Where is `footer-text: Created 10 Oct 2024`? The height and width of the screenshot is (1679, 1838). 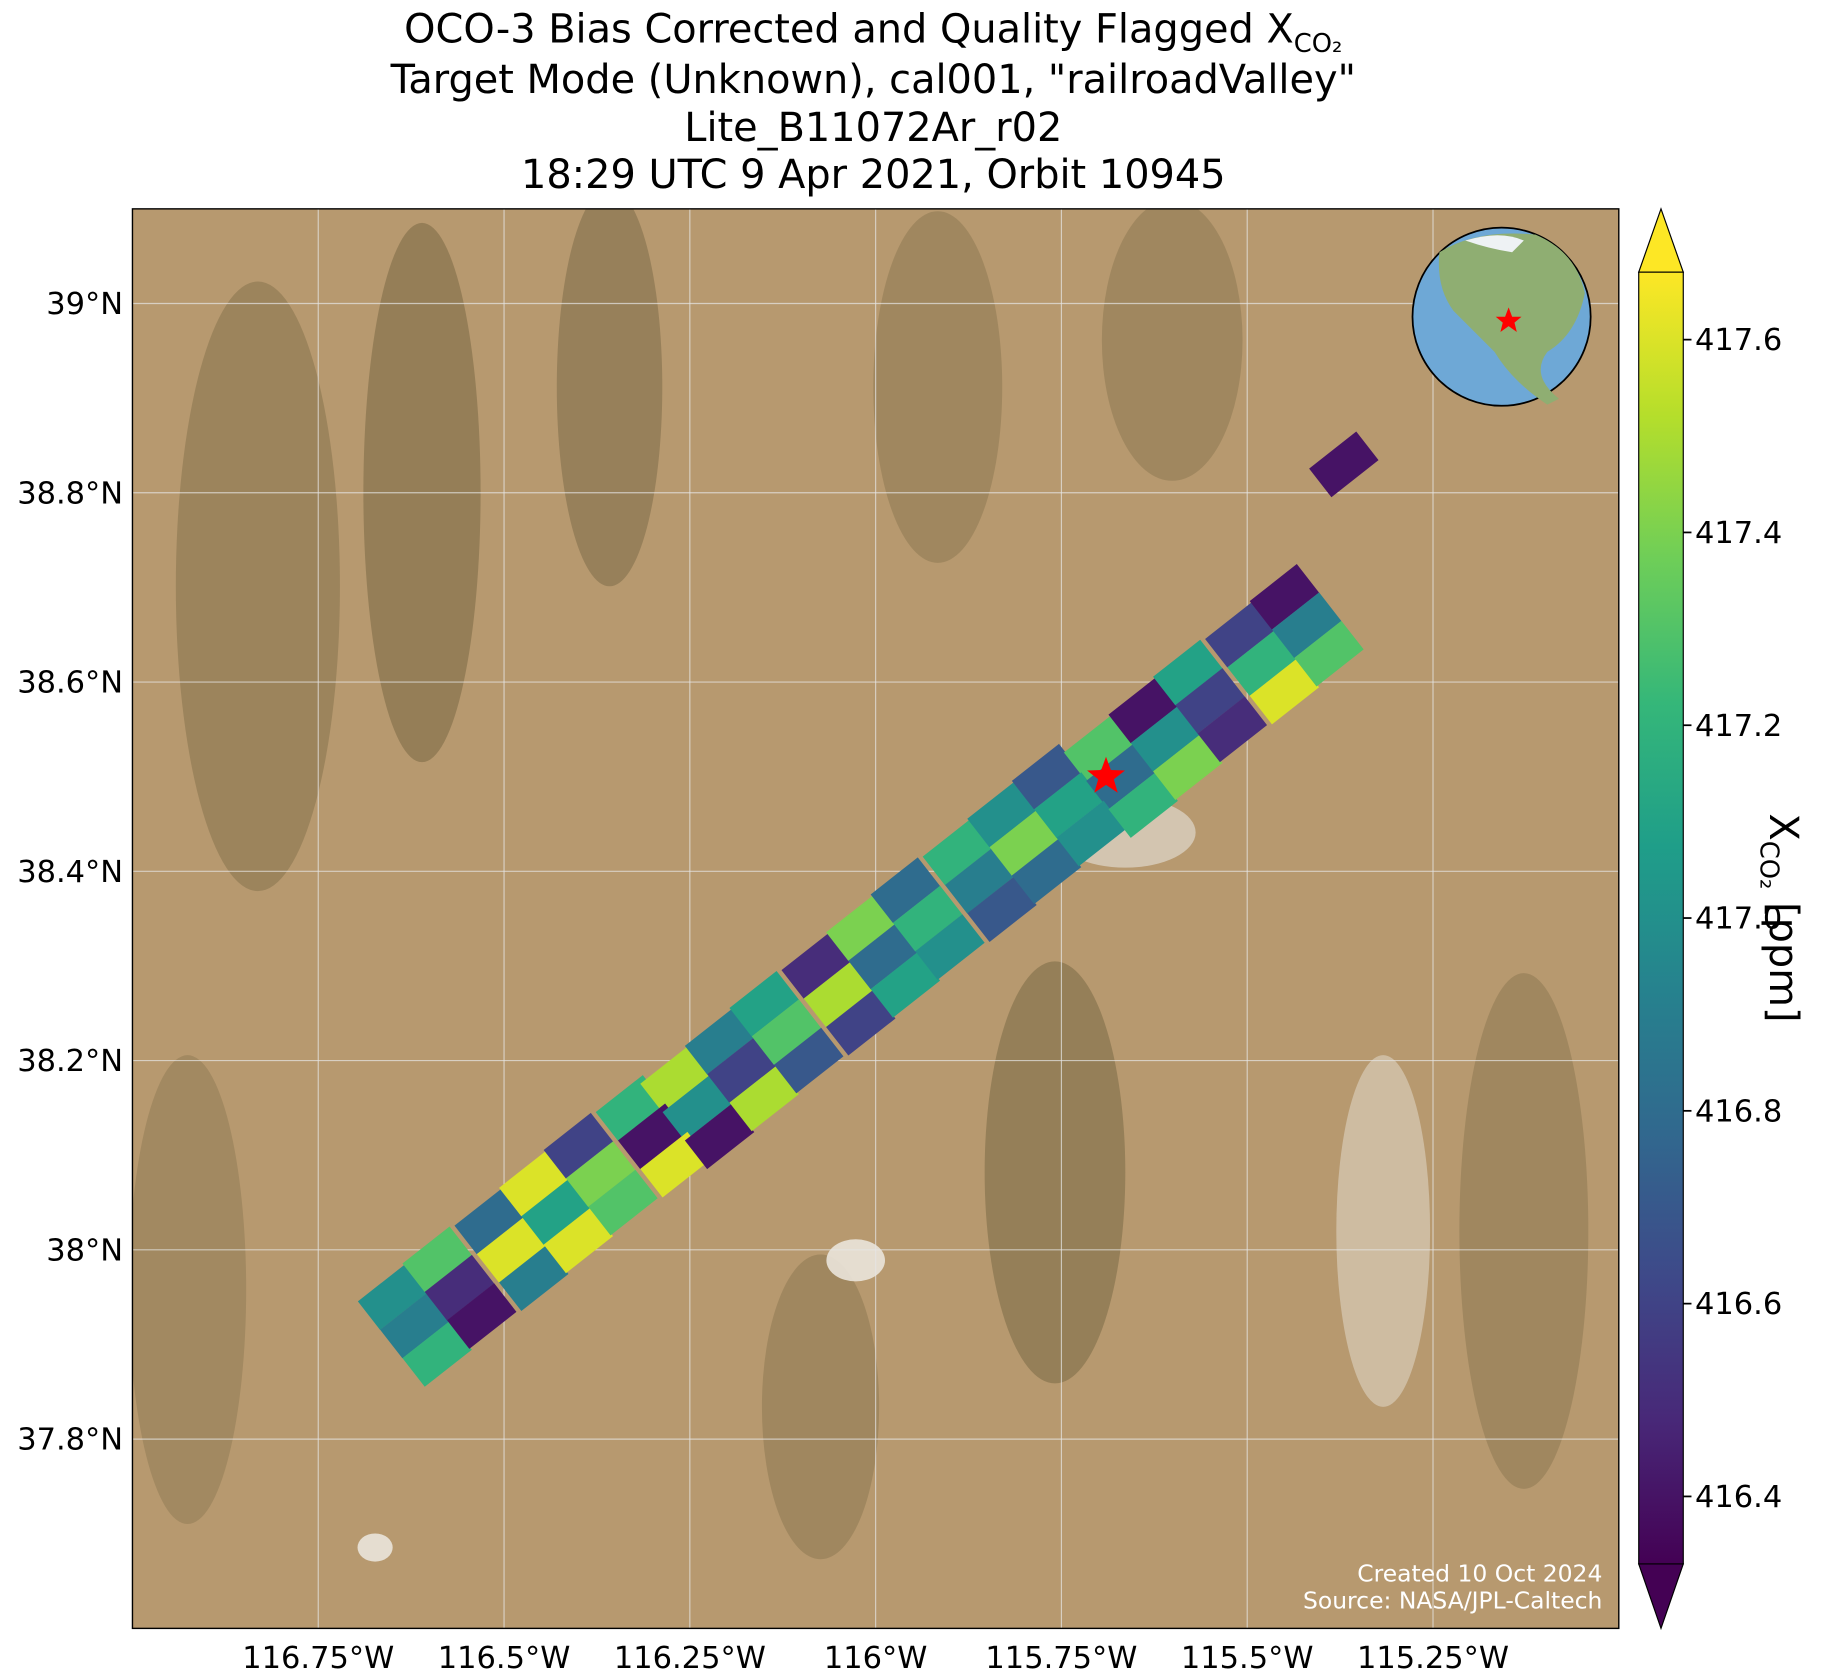 footer-text: Created 10 Oct 2024 is located at coordinates (1479, 1573).